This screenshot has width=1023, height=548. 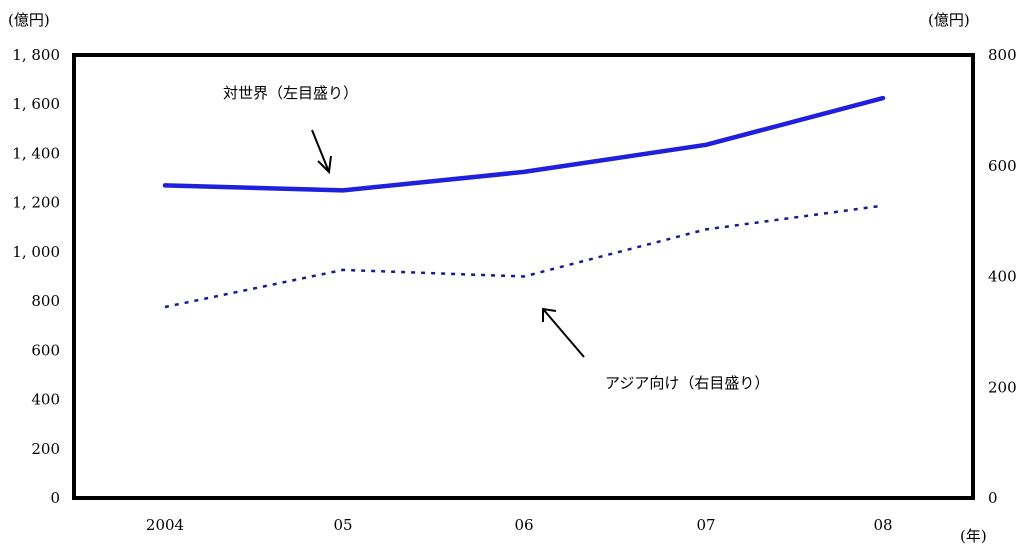 What do you see at coordinates (45, 301) in the screenshot?
I see `left-tick-label: 800` at bounding box center [45, 301].